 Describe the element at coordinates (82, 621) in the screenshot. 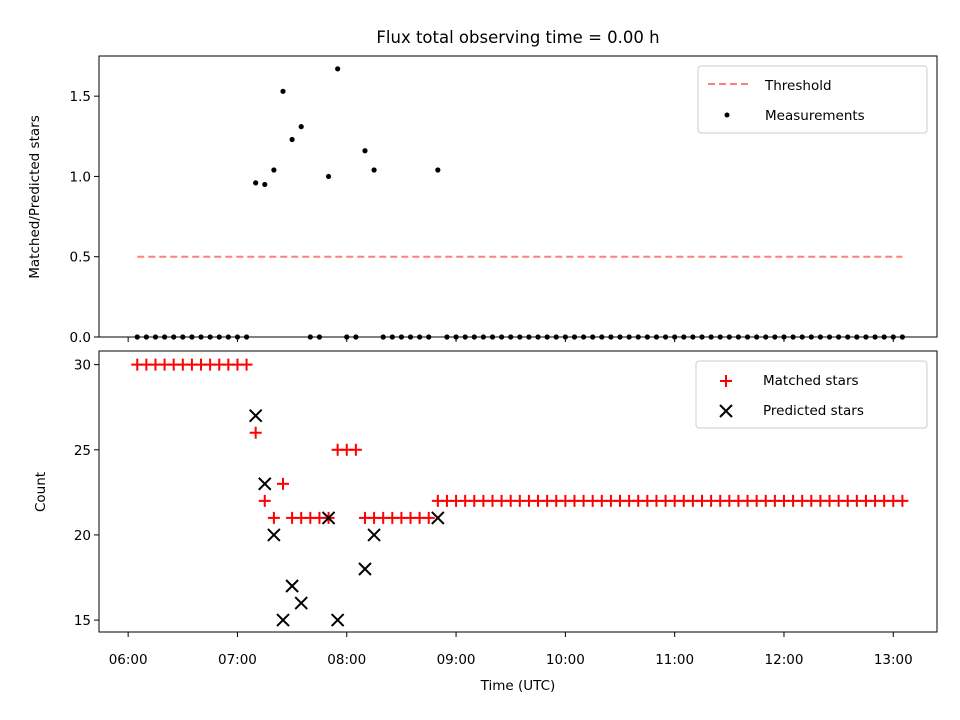

I see `bottom-ytick-label: 15` at that location.